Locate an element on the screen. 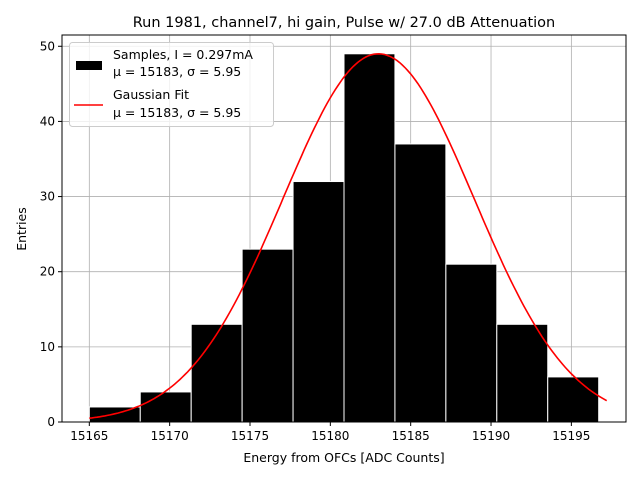 The width and height of the screenshot is (640, 484). y-tick-label: 0 is located at coordinates (51, 422).